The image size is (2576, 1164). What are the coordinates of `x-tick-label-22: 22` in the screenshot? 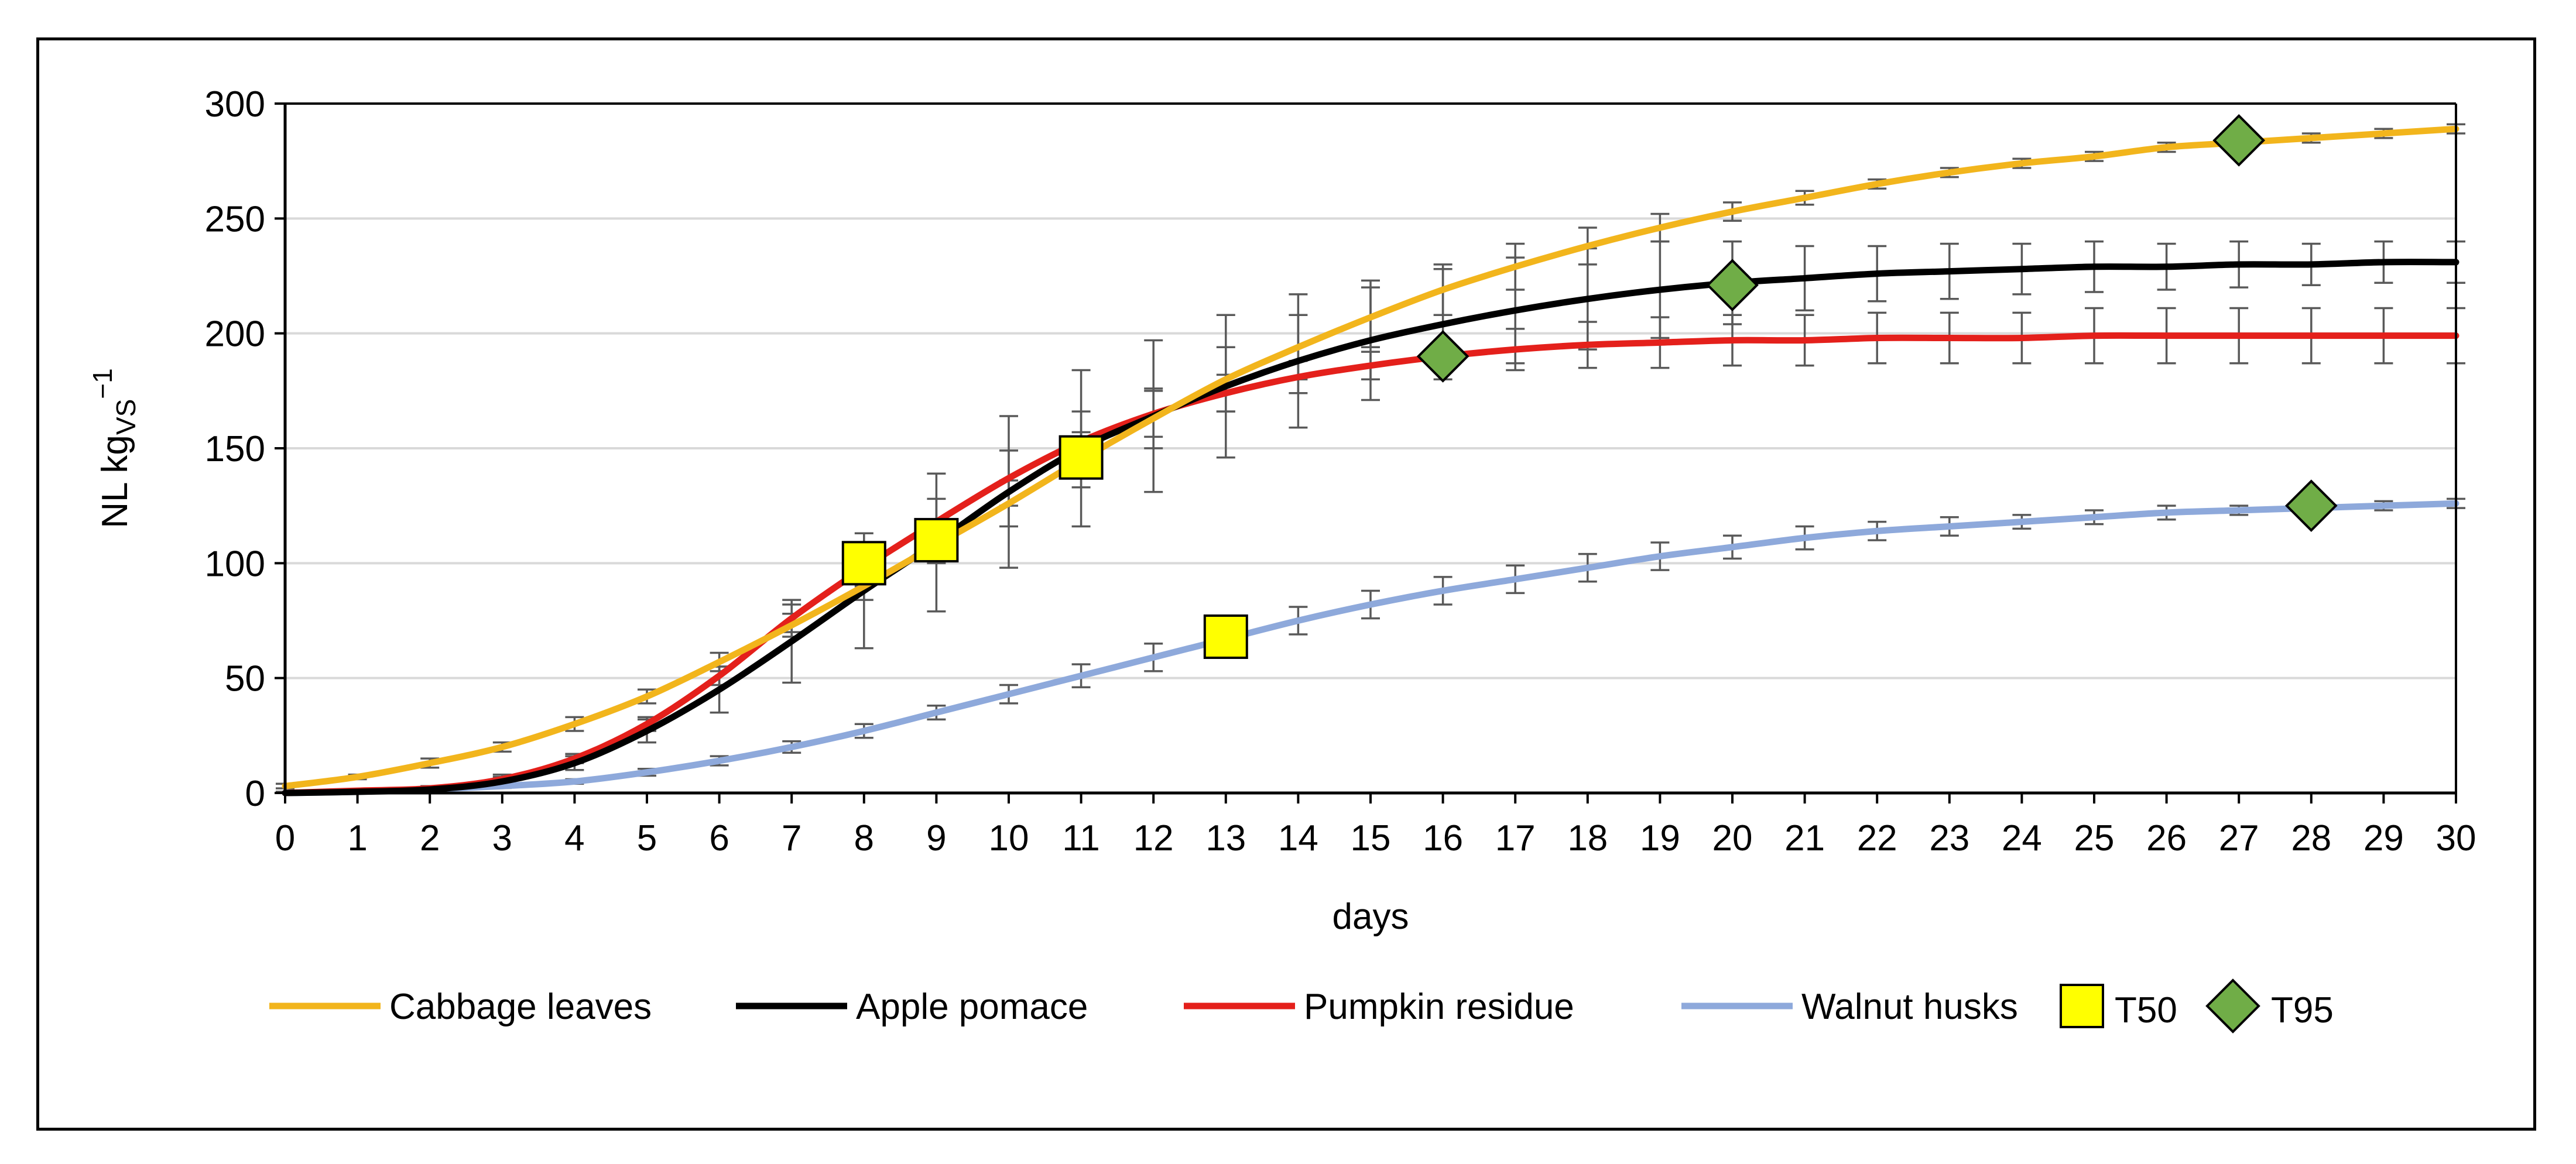 It's located at (1877, 839).